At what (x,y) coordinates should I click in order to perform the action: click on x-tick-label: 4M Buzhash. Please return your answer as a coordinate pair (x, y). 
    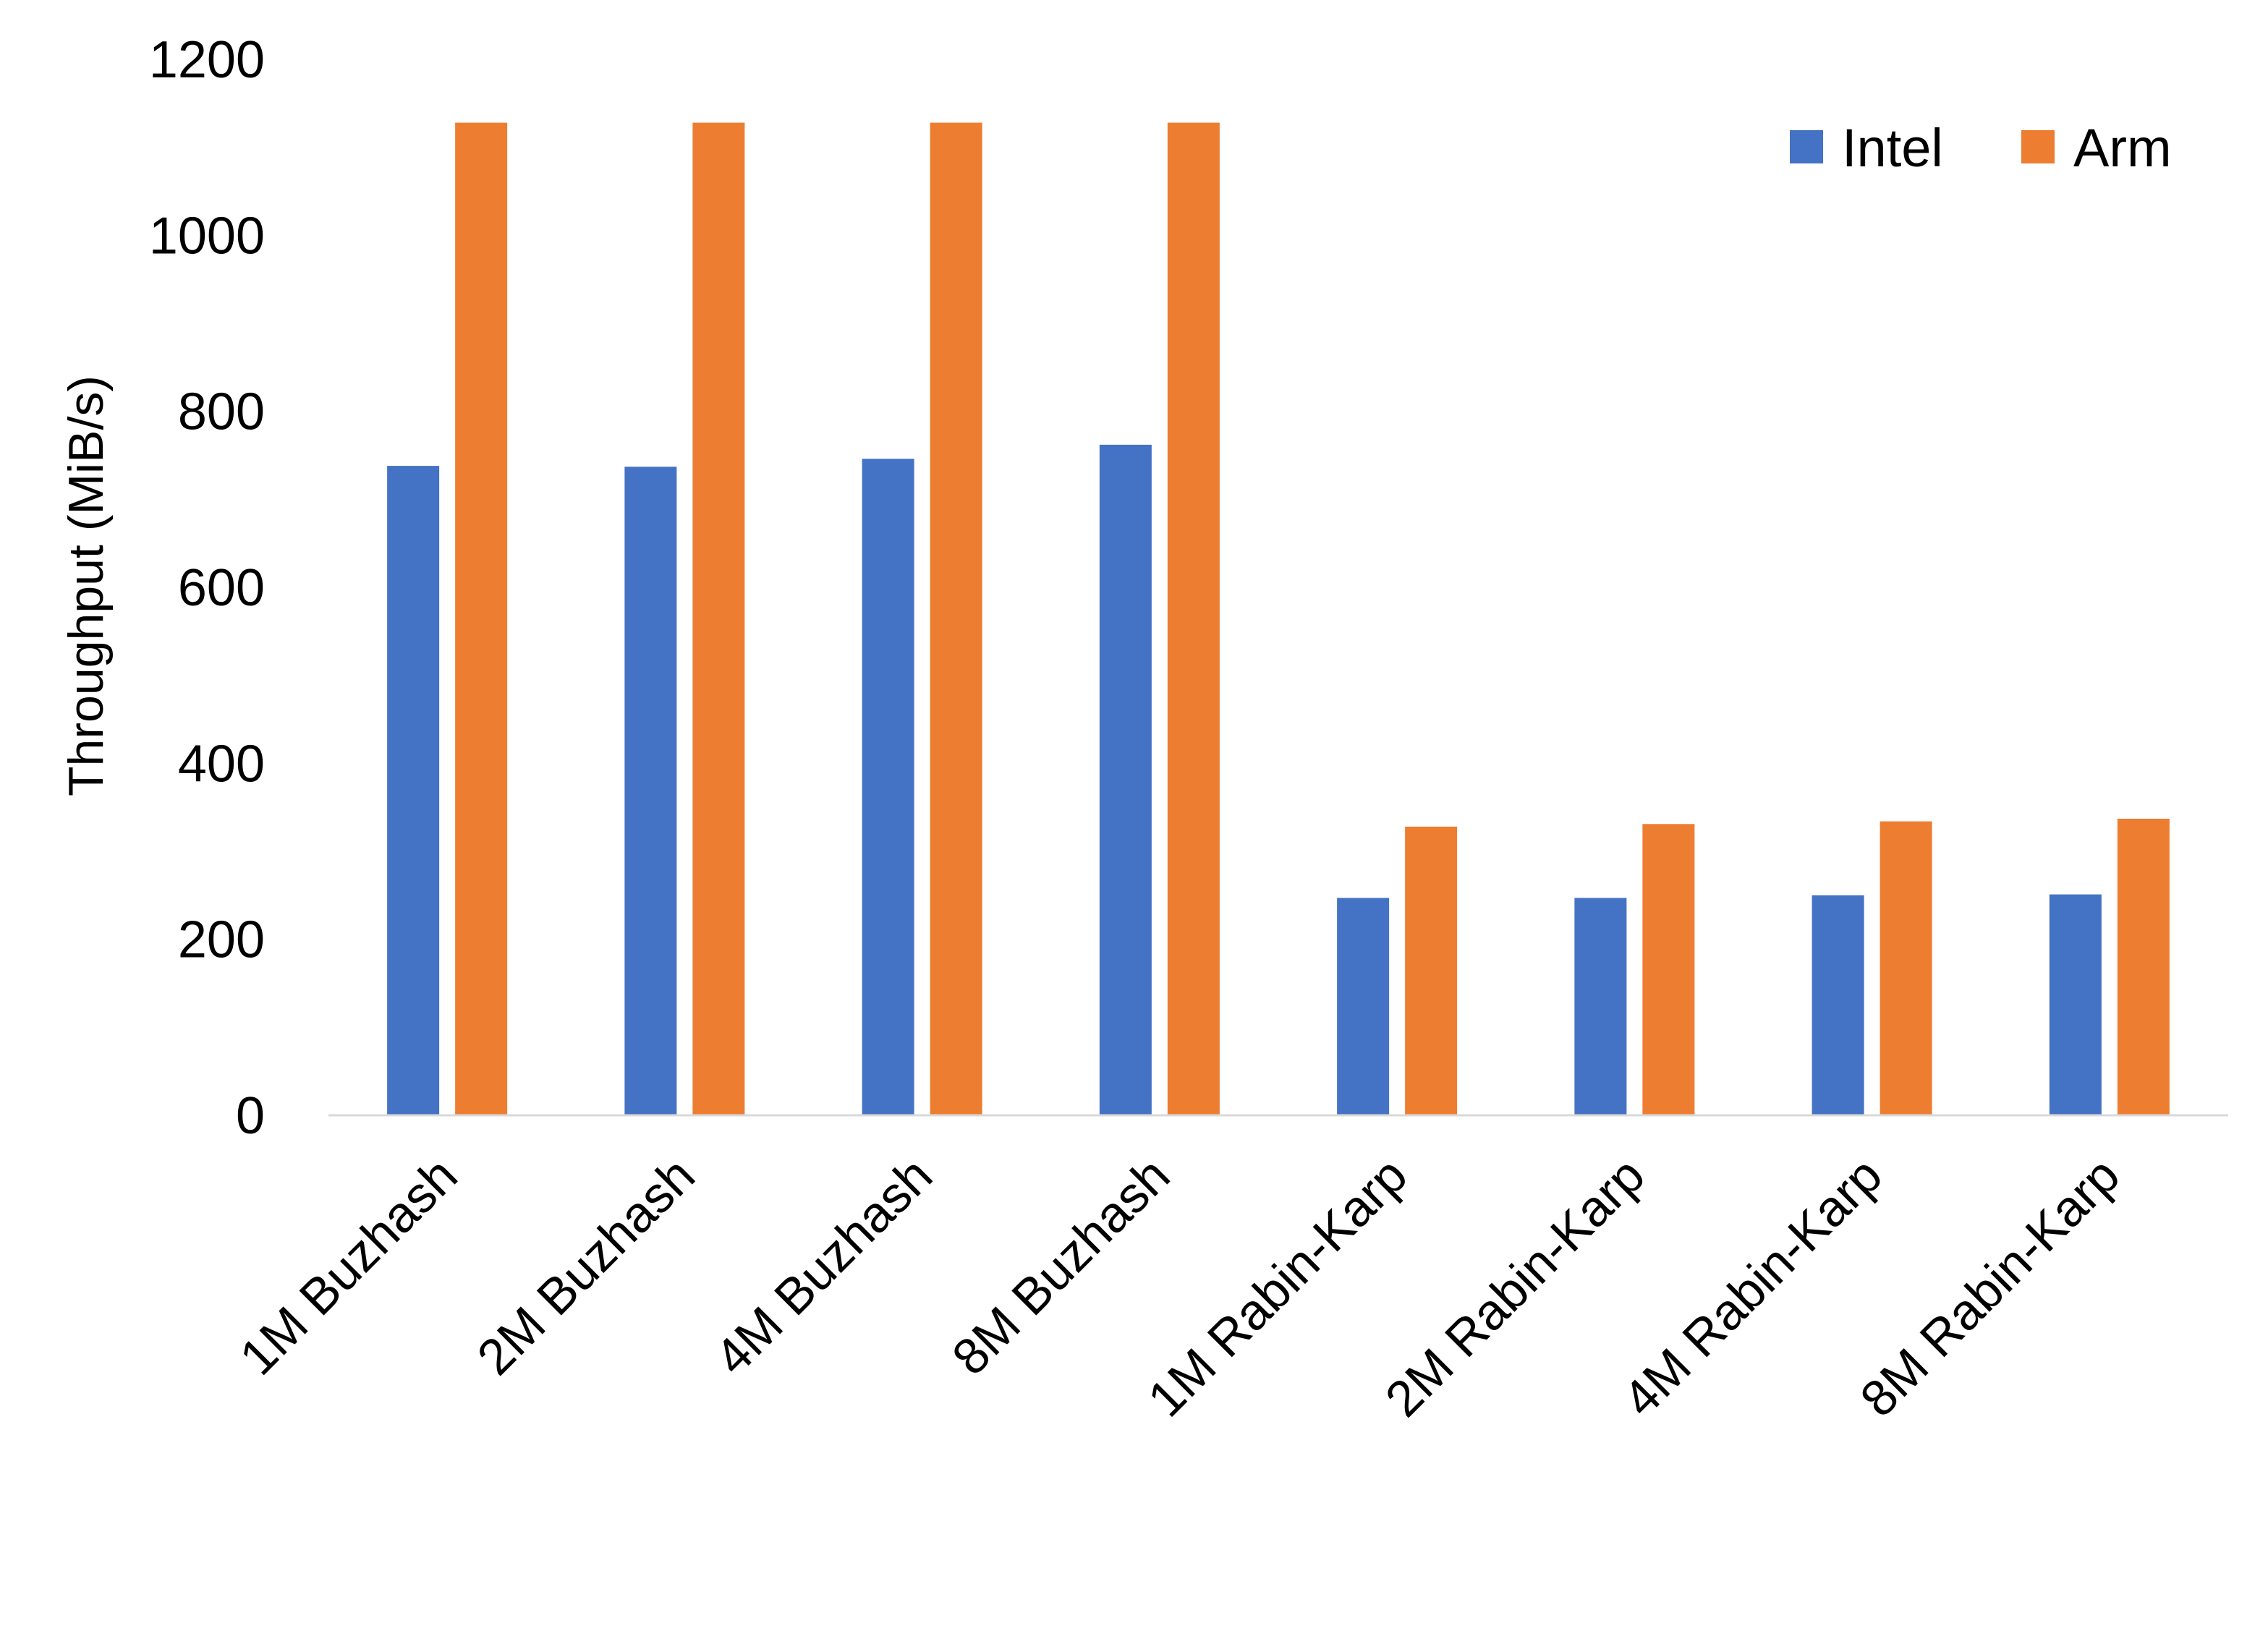
    Looking at the image, I should click on (824, 1265).